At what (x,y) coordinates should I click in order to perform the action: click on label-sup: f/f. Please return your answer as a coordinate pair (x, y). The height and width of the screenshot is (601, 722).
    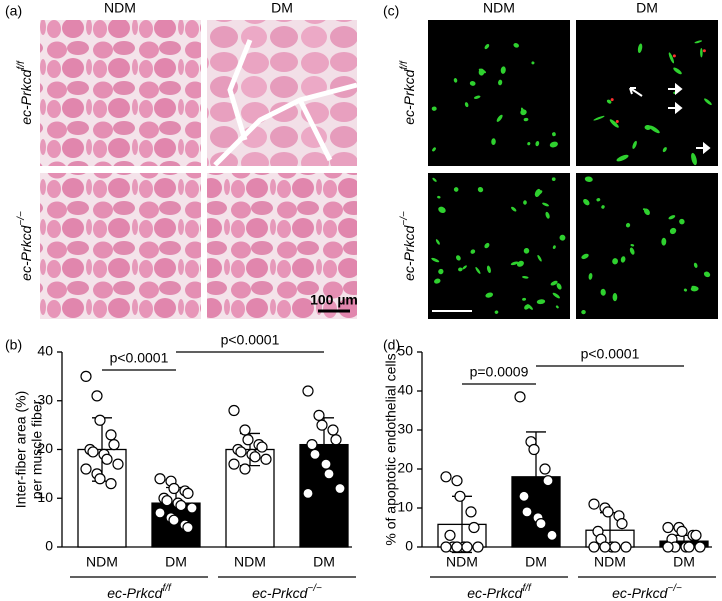
    Looking at the image, I should click on (527, 588).